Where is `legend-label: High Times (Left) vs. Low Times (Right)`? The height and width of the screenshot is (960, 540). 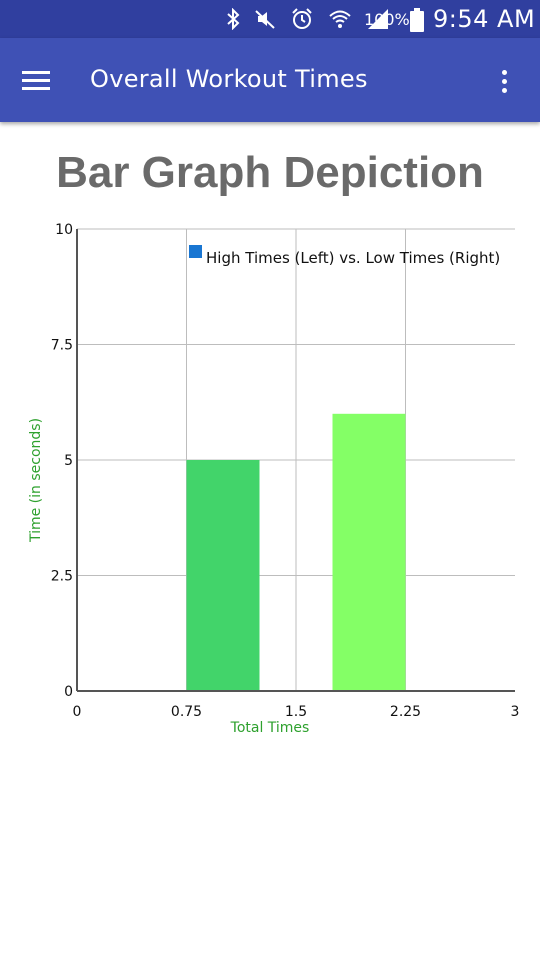
legend-label: High Times (Left) vs. Low Times (Right) is located at coordinates (353, 258).